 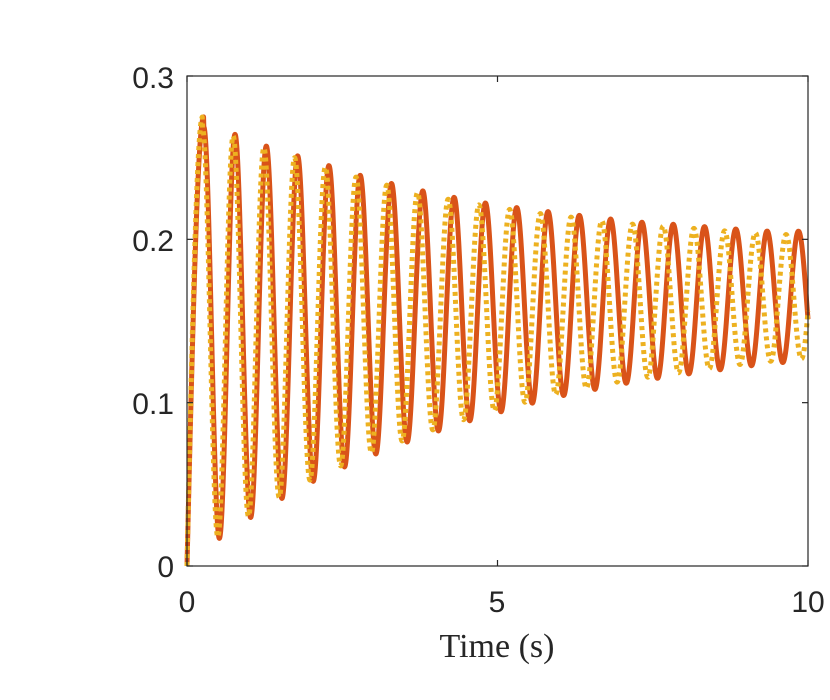 I want to click on y-tick-label-3: 0.3, so click(x=153, y=78).